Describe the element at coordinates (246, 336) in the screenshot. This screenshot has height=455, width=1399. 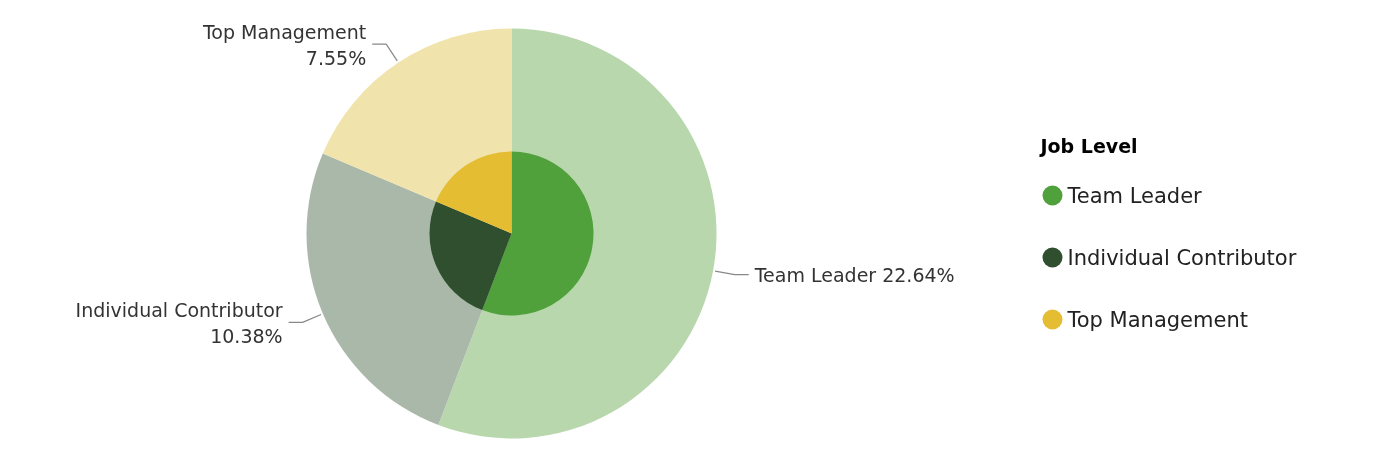
I see `data-label: 10.38%` at that location.